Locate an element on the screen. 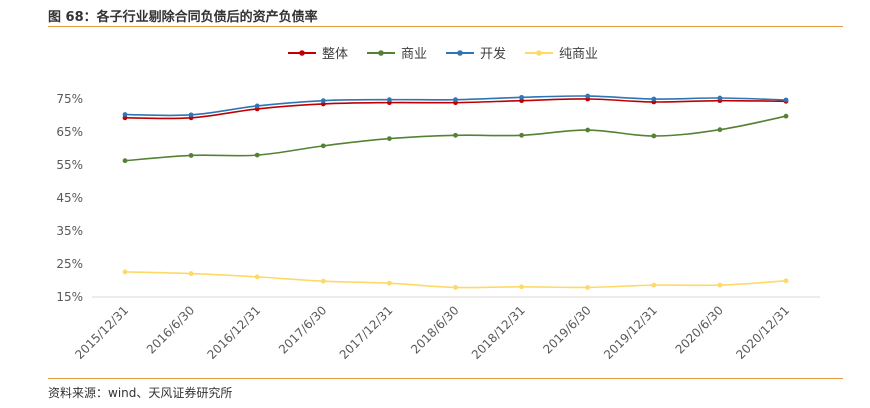 The height and width of the screenshot is (408, 870). figure-title: 图 68：各子行业剔除合同负债后的资产负债率 is located at coordinates (183, 17).